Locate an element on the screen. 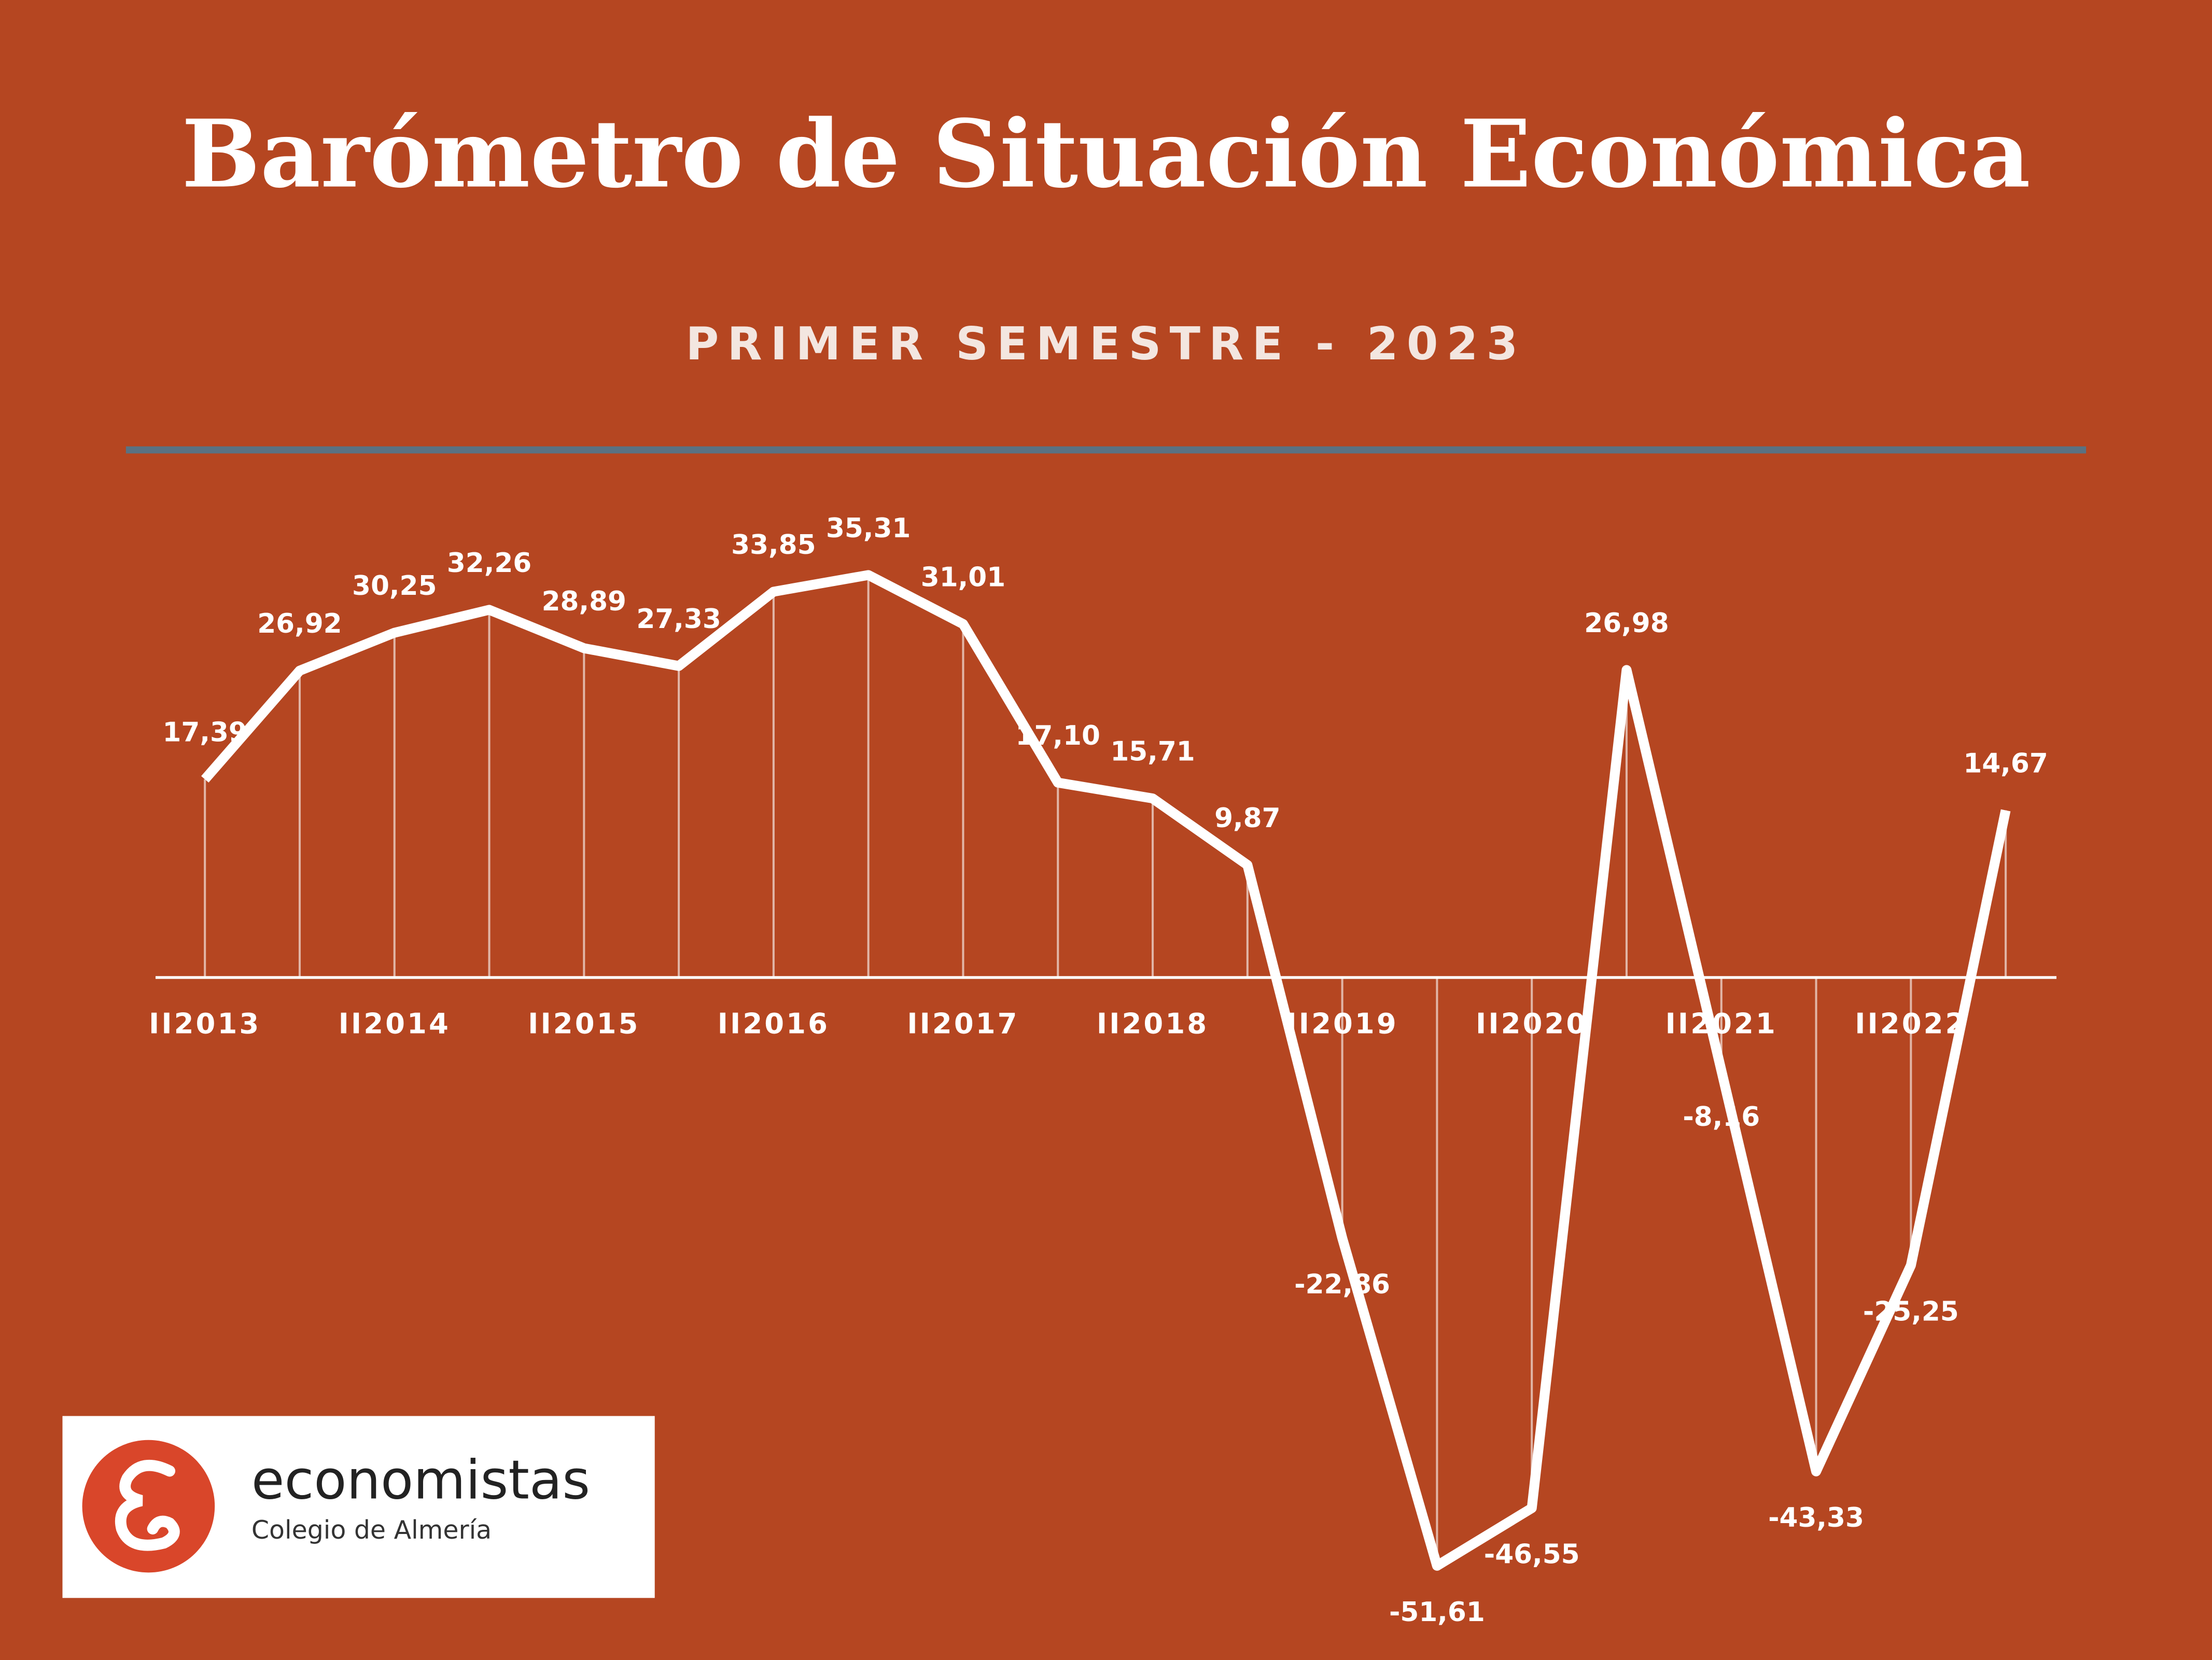  logo-circle is located at coordinates (148, 1506).